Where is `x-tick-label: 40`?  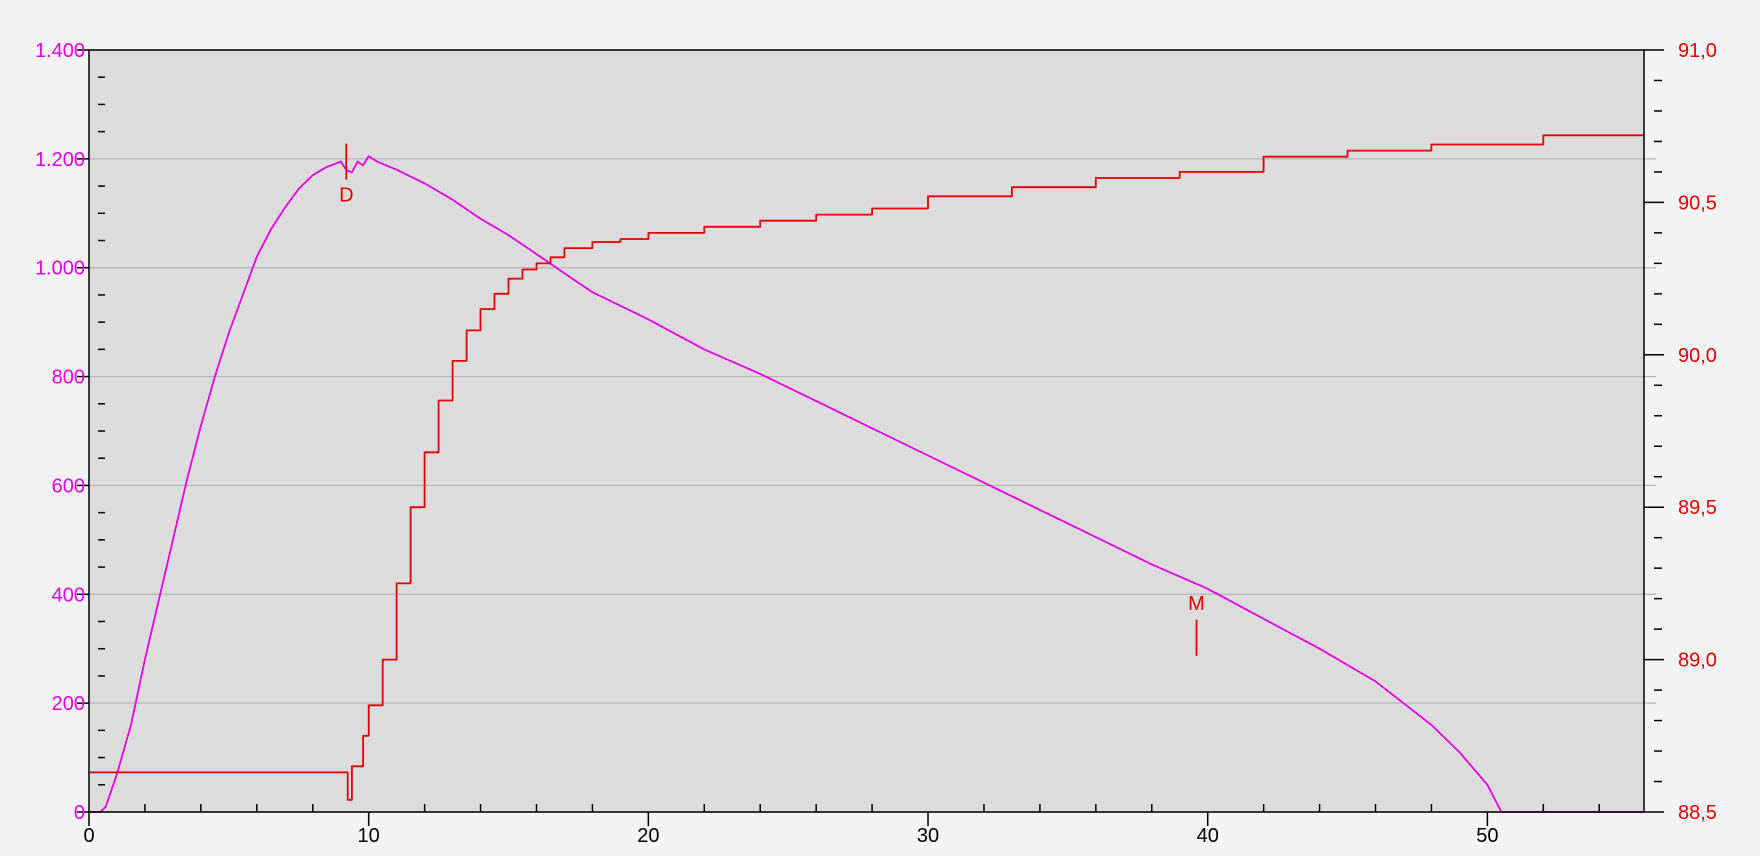 x-tick-label: 40 is located at coordinates (1208, 836).